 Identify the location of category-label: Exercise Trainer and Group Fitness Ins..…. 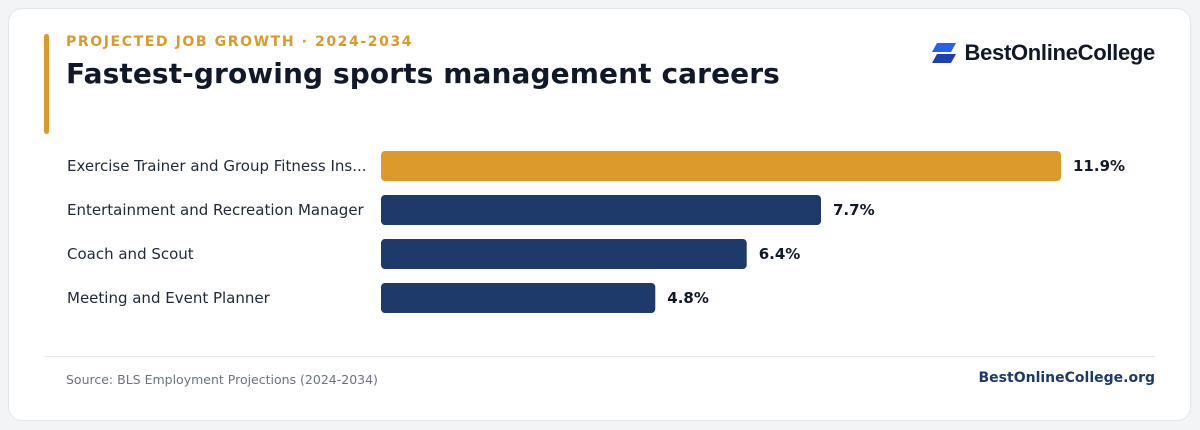
(217, 166).